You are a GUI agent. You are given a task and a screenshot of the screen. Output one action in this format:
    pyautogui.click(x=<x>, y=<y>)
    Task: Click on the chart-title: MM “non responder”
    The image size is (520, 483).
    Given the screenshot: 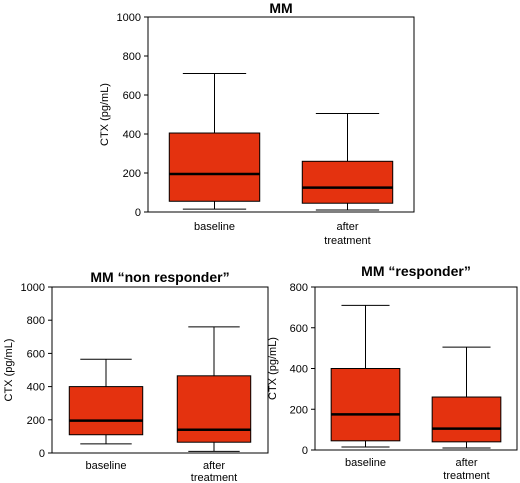 What is the action you would take?
    pyautogui.click(x=159, y=277)
    